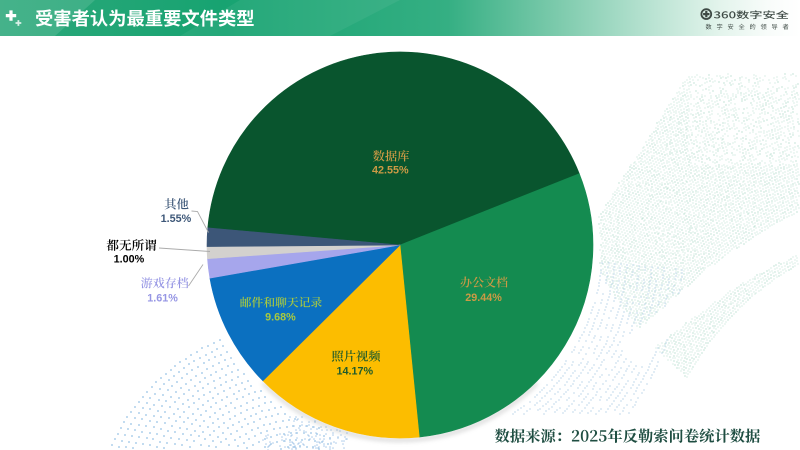 The height and width of the screenshot is (450, 800). Describe the element at coordinates (176, 219) in the screenshot. I see `svg-text: 1.55%` at that location.